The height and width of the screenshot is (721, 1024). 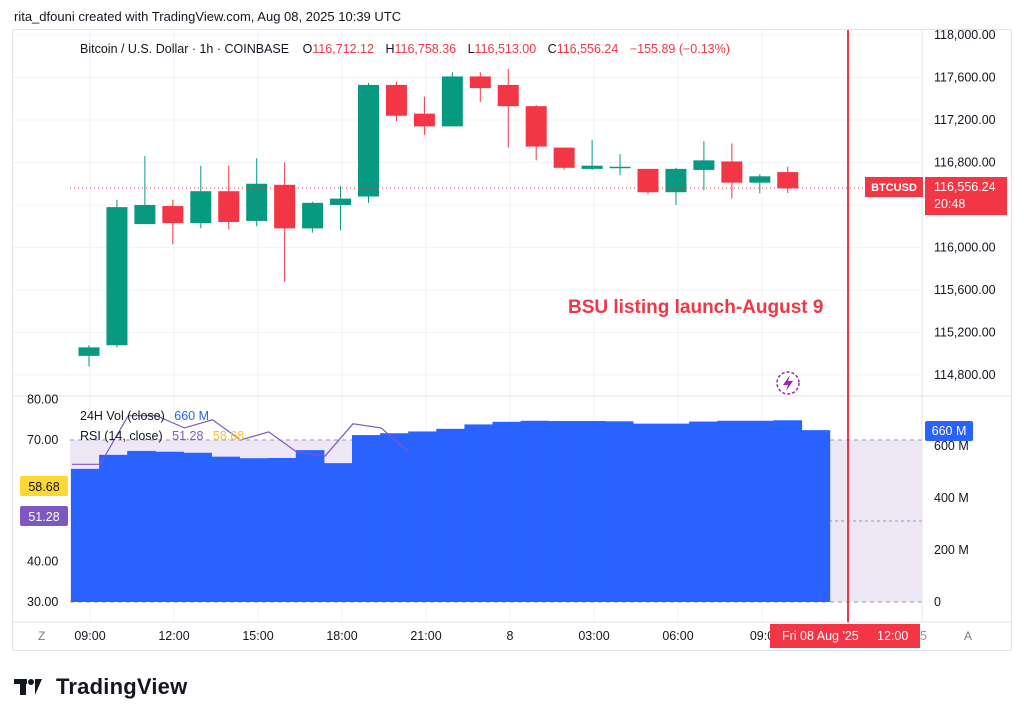 What do you see at coordinates (308, 49) in the screenshot?
I see `open-label: O` at bounding box center [308, 49].